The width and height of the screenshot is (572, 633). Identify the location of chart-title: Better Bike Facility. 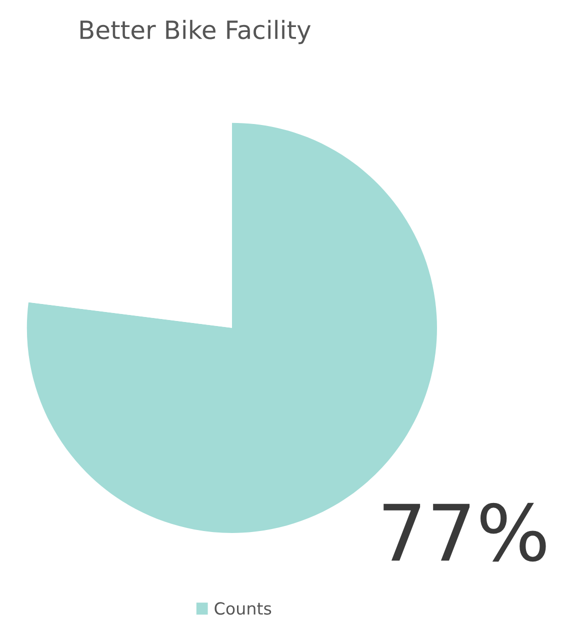
(195, 32).